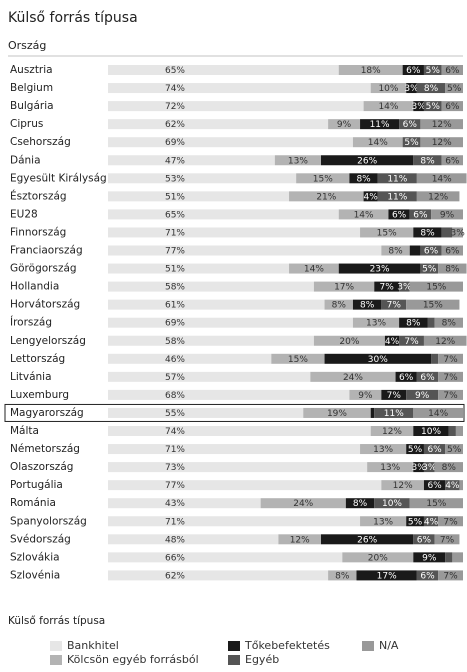 The width and height of the screenshot is (467, 672). What do you see at coordinates (31, 70) in the screenshot?
I see `category-label: Ausztria` at bounding box center [31, 70].